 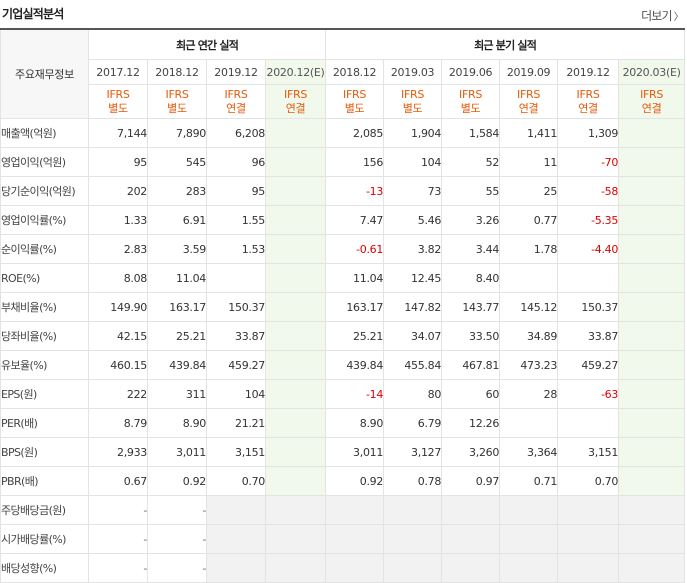 What do you see at coordinates (588, 394) in the screenshot?
I see `table-cell: -63` at bounding box center [588, 394].